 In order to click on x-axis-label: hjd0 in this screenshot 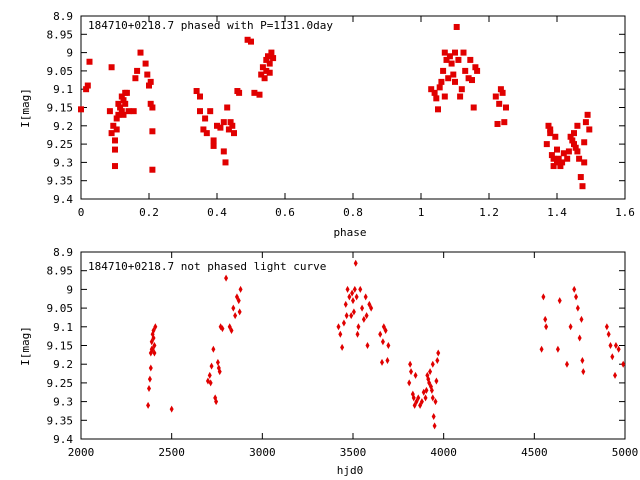, I will do `click(350, 470)`.